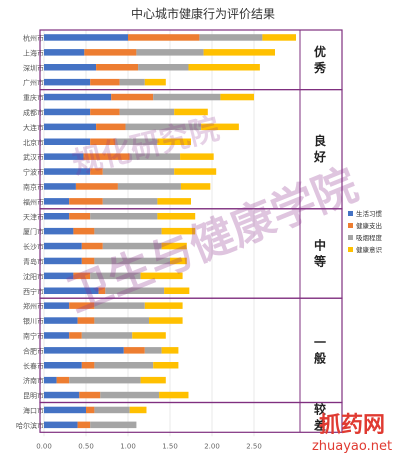 The width and height of the screenshot is (407, 462). What do you see at coordinates (33, 112) in the screenshot?
I see `category-label: 成都市` at bounding box center [33, 112].